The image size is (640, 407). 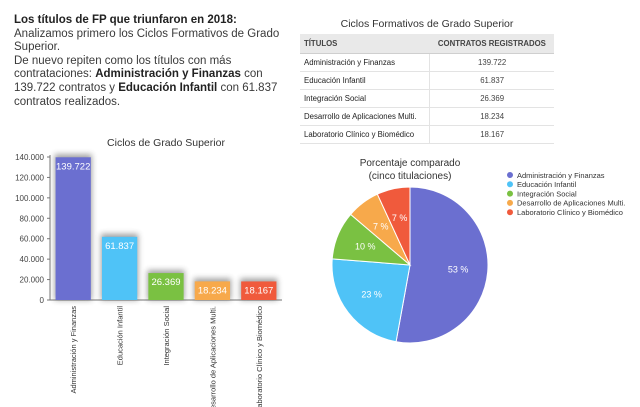 I want to click on y-tick-label: 100.000, so click(x=29, y=198).